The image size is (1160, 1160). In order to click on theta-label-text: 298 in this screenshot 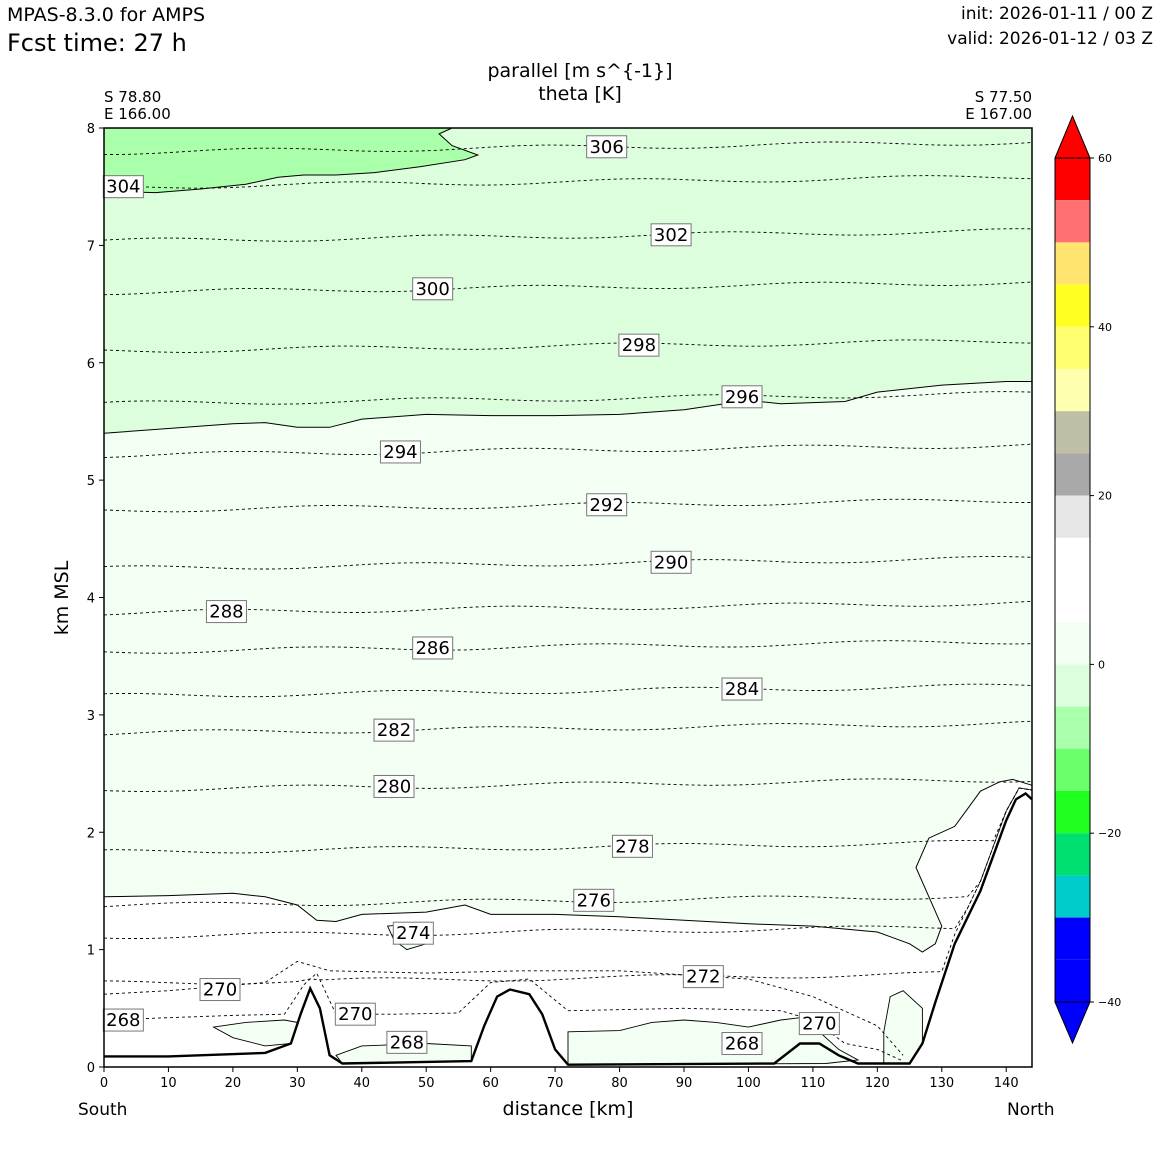, I will do `click(639, 345)`.